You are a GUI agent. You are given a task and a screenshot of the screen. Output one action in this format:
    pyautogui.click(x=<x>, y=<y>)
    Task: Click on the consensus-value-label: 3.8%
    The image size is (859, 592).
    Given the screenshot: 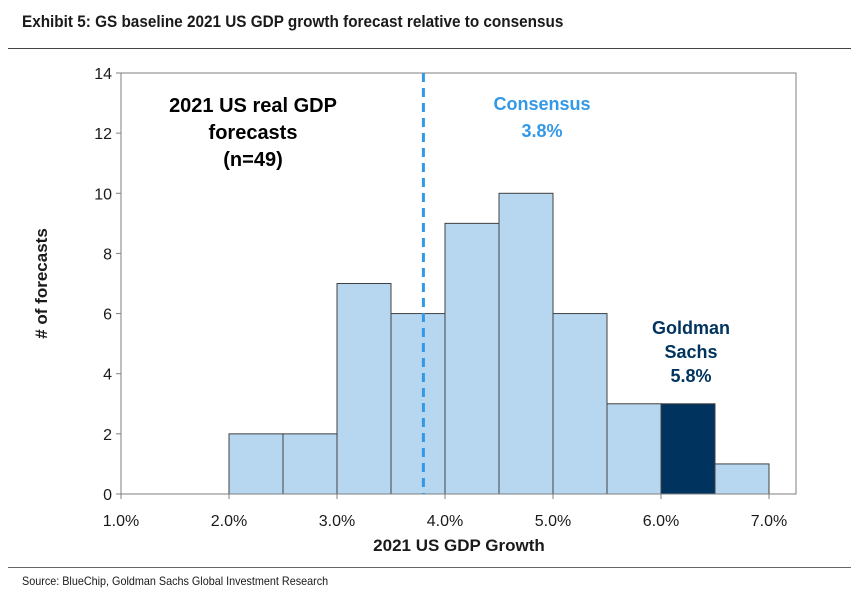 What is the action you would take?
    pyautogui.click(x=541, y=131)
    